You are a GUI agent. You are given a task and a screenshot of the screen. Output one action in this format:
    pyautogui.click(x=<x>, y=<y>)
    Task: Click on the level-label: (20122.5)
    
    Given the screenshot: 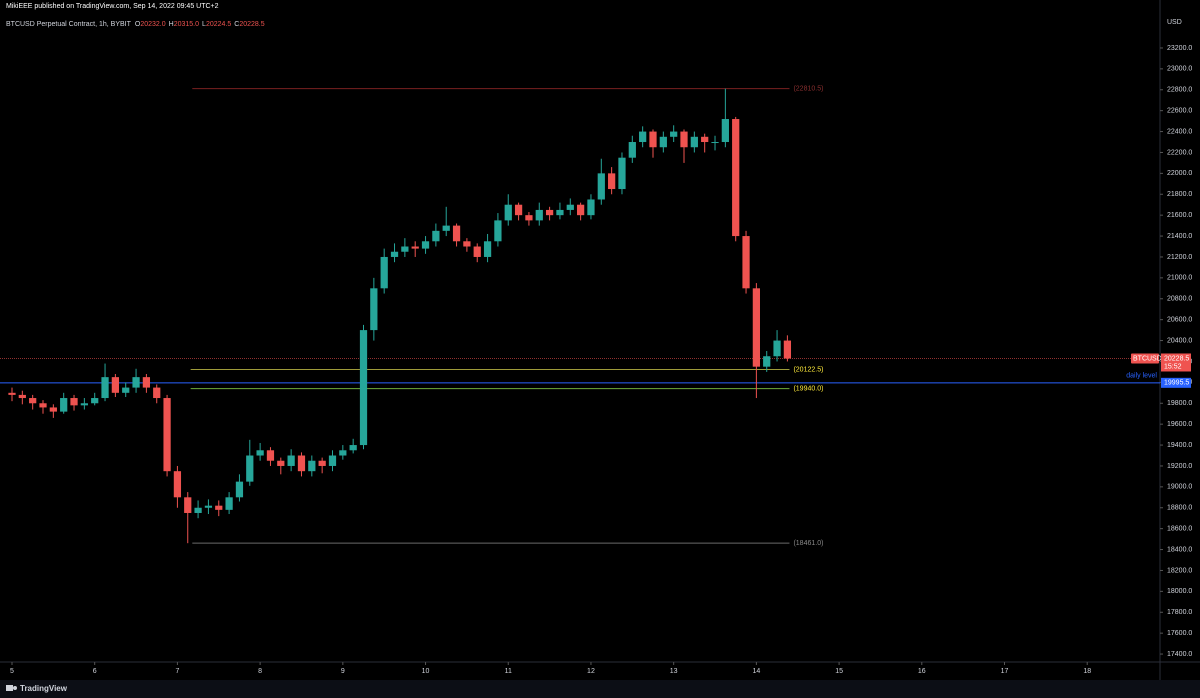 What is the action you would take?
    pyautogui.click(x=808, y=369)
    